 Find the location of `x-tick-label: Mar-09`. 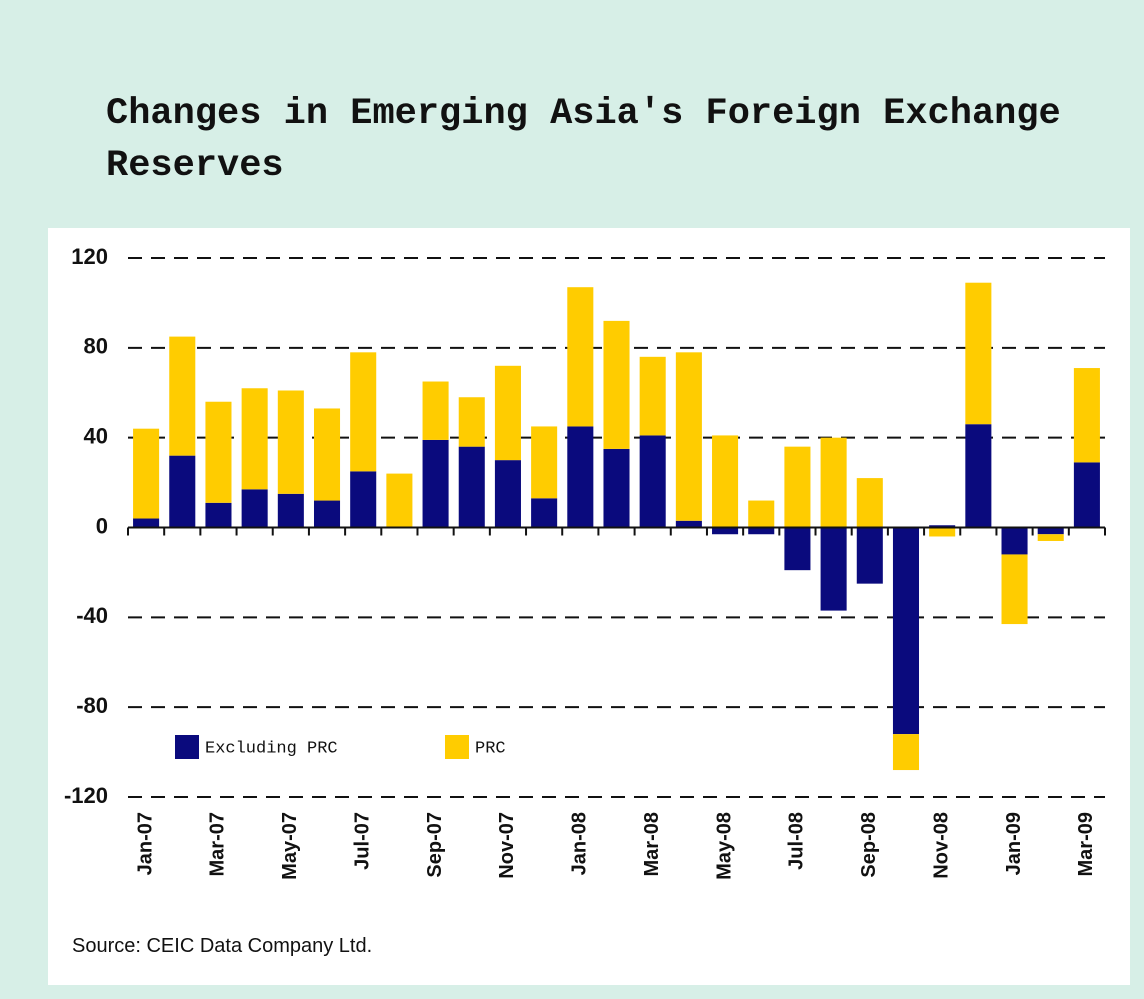

x-tick-label: Mar-09 is located at coordinates (1086, 844).